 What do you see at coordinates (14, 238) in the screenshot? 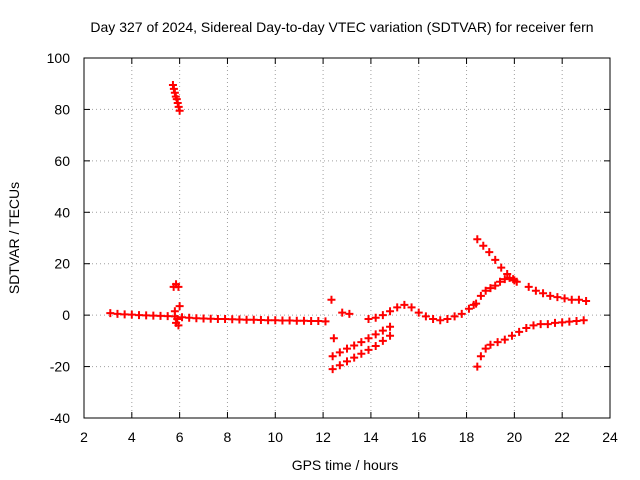
I see `y-axis-label: SDTVAR / TECUs` at bounding box center [14, 238].